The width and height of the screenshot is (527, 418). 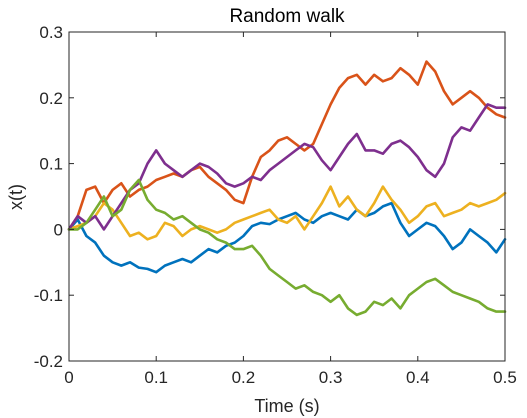 What do you see at coordinates (68, 377) in the screenshot?
I see `x-tick-label: 0` at bounding box center [68, 377].